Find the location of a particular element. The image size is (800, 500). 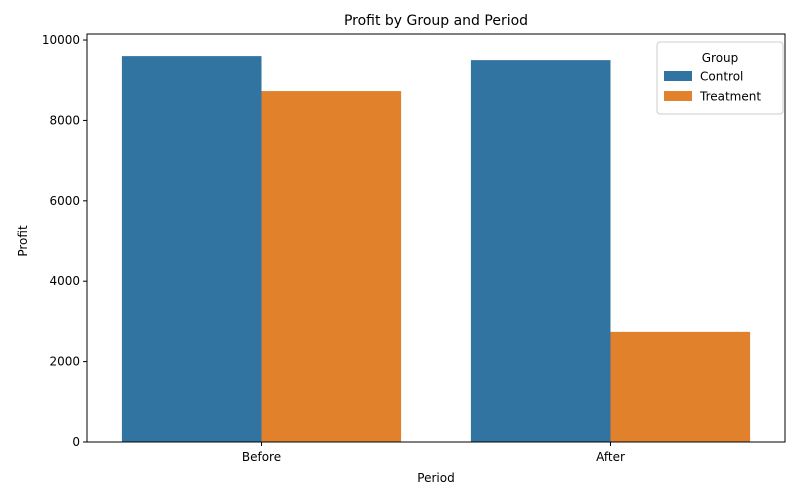

legend-label-treatment: Treatment is located at coordinates (730, 97).